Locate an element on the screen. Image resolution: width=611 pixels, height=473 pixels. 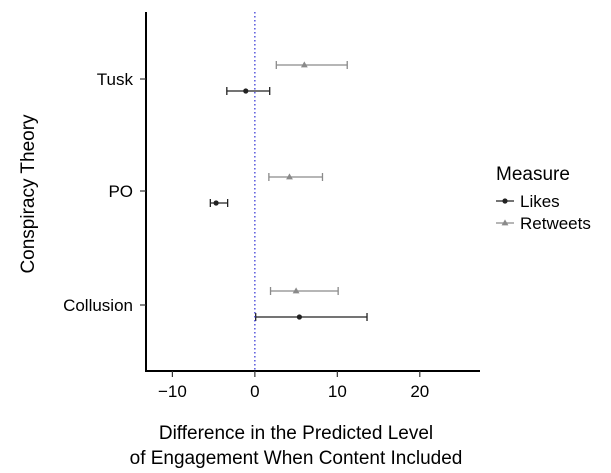
y-axis-title: Conspiracy Theory is located at coordinates (28, 194).